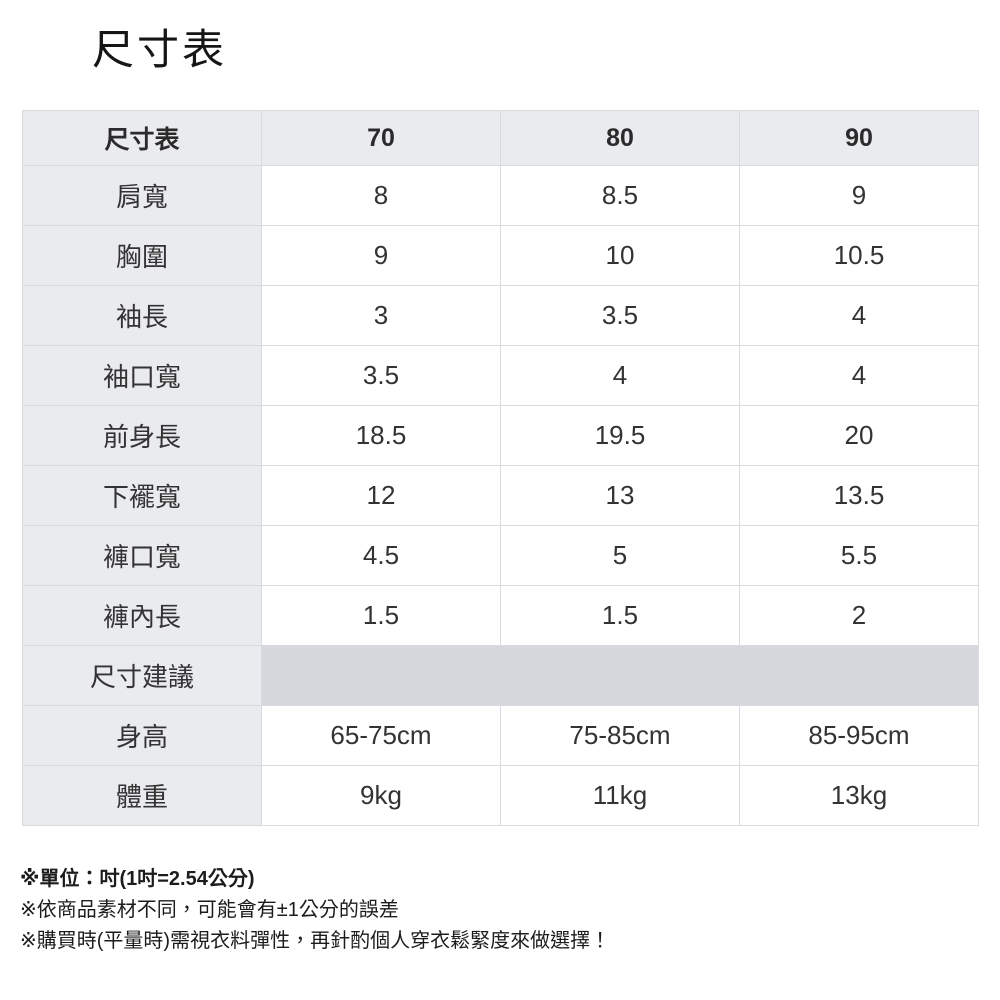 Image resolution: width=1000 pixels, height=1000 pixels. What do you see at coordinates (859, 556) in the screenshot?
I see `size-value-cell: 5.5` at bounding box center [859, 556].